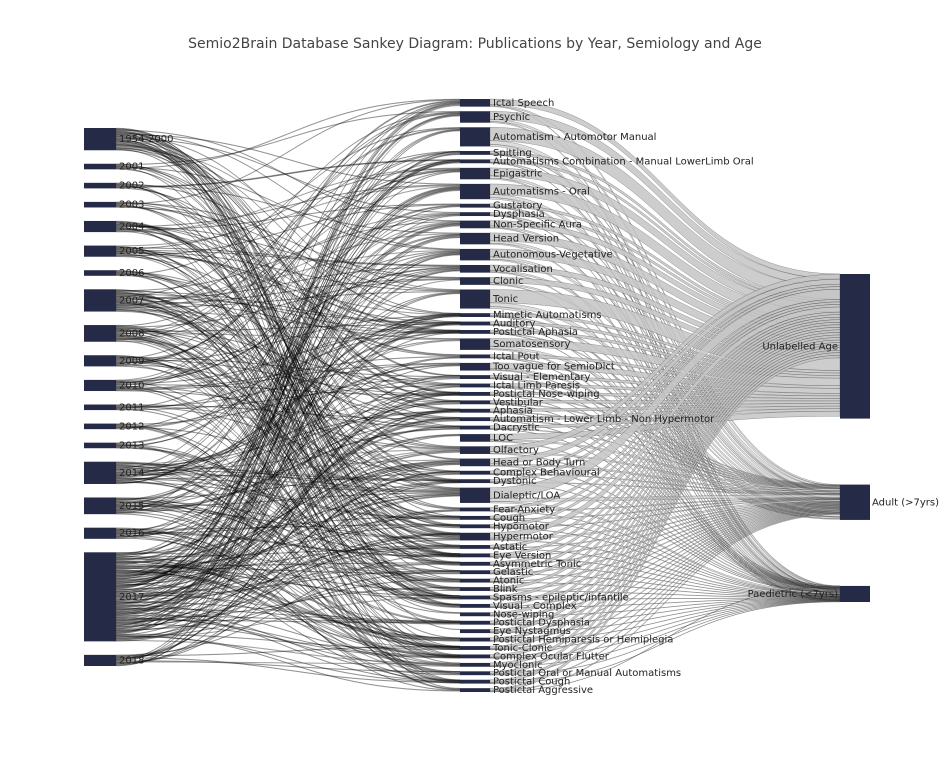  Describe the element at coordinates (100, 385) in the screenshot. I see `year-node-2010` at that location.